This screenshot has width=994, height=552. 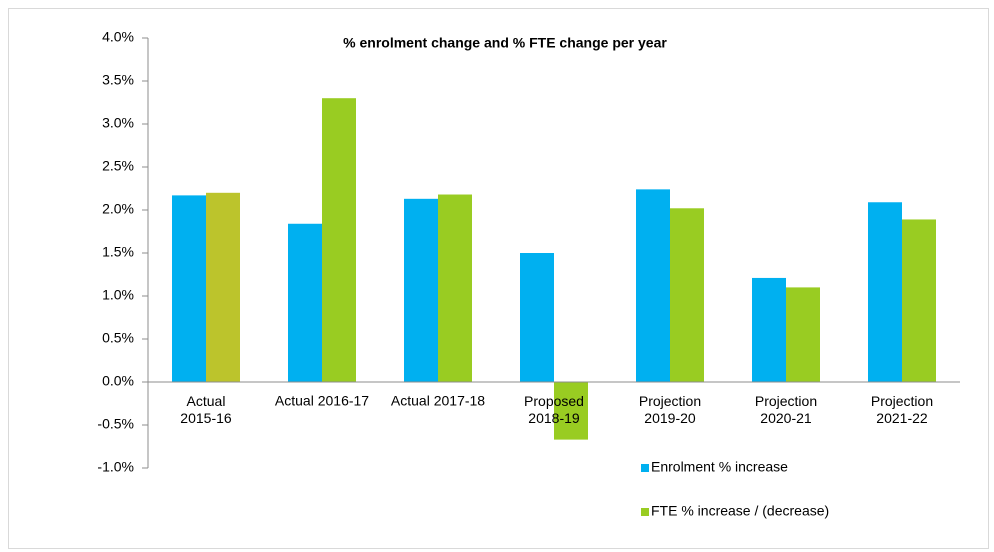 I want to click on label-line: Proposed, so click(x=554, y=401).